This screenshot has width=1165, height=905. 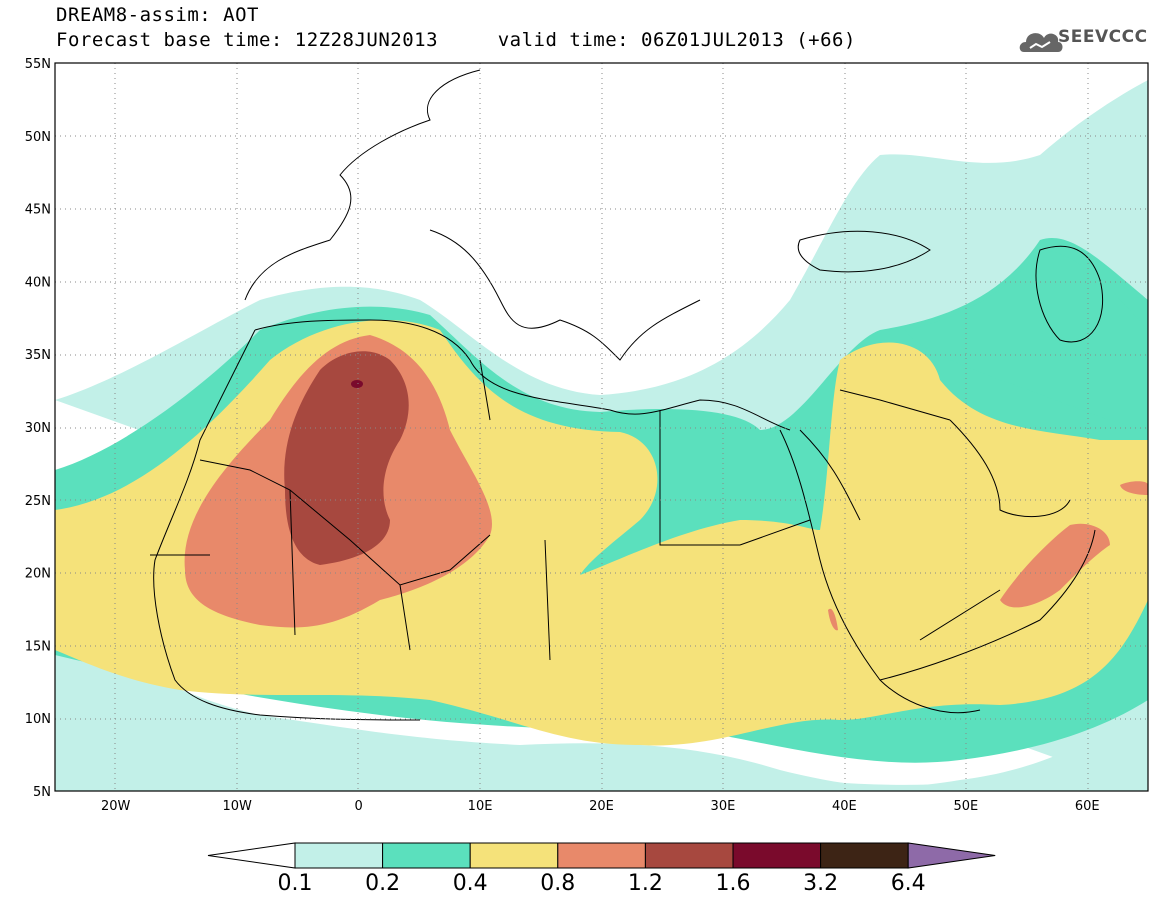 I want to click on lon-tick-label: 40E, so click(x=844, y=806).